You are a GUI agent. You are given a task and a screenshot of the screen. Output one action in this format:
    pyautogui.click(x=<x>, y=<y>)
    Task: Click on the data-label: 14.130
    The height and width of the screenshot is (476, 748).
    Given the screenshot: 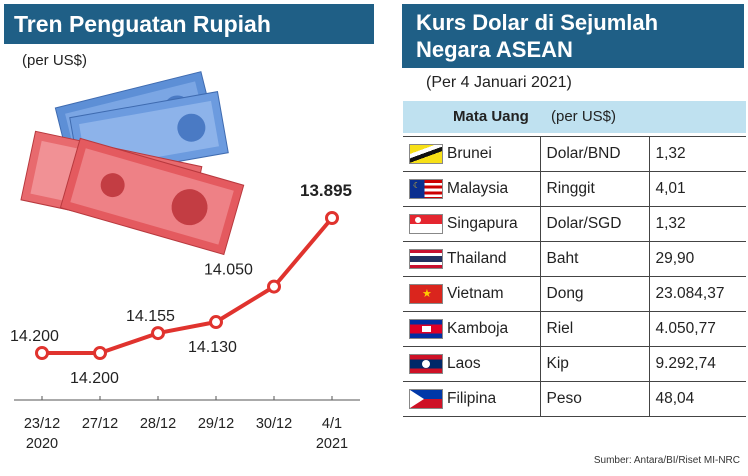 What is the action you would take?
    pyautogui.click(x=212, y=347)
    